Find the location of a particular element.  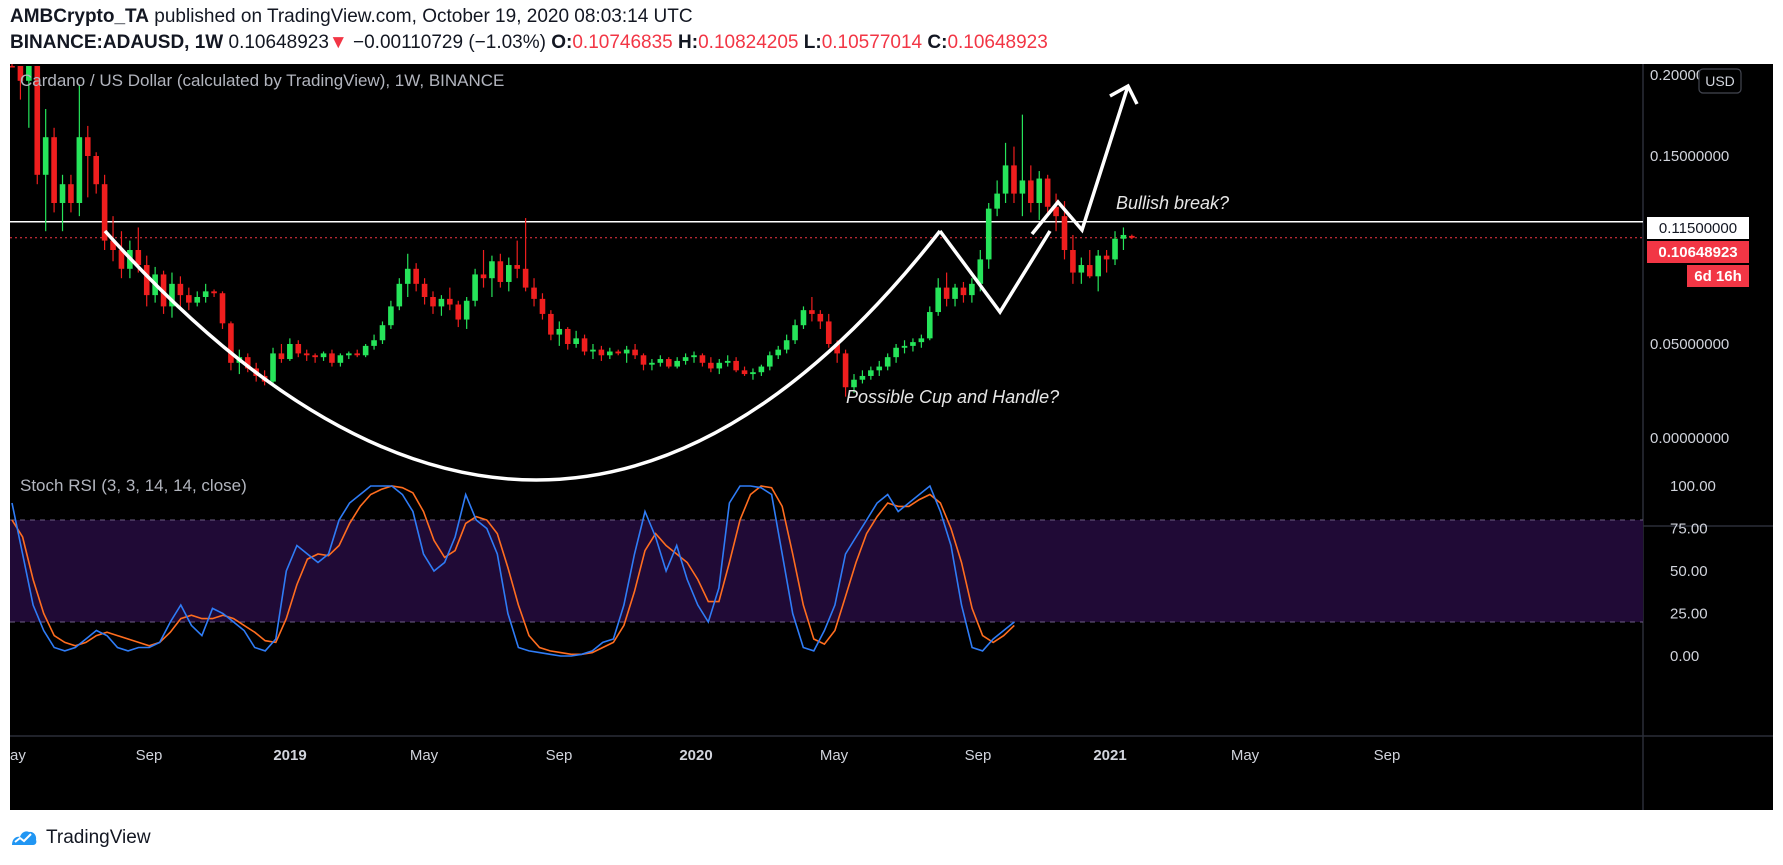

stoch-axis: 100.00 75.00 50.00 25.00 0.00 is located at coordinates (1693, 571).